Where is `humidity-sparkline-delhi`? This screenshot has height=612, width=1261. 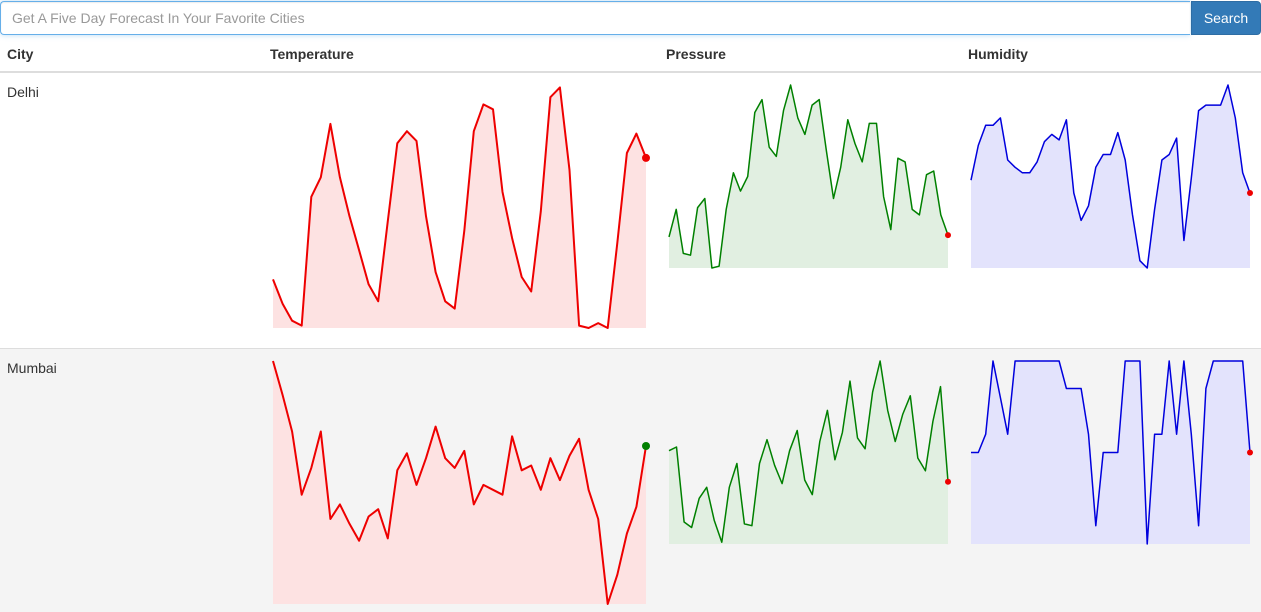
humidity-sparkline-delhi is located at coordinates (1111, 176).